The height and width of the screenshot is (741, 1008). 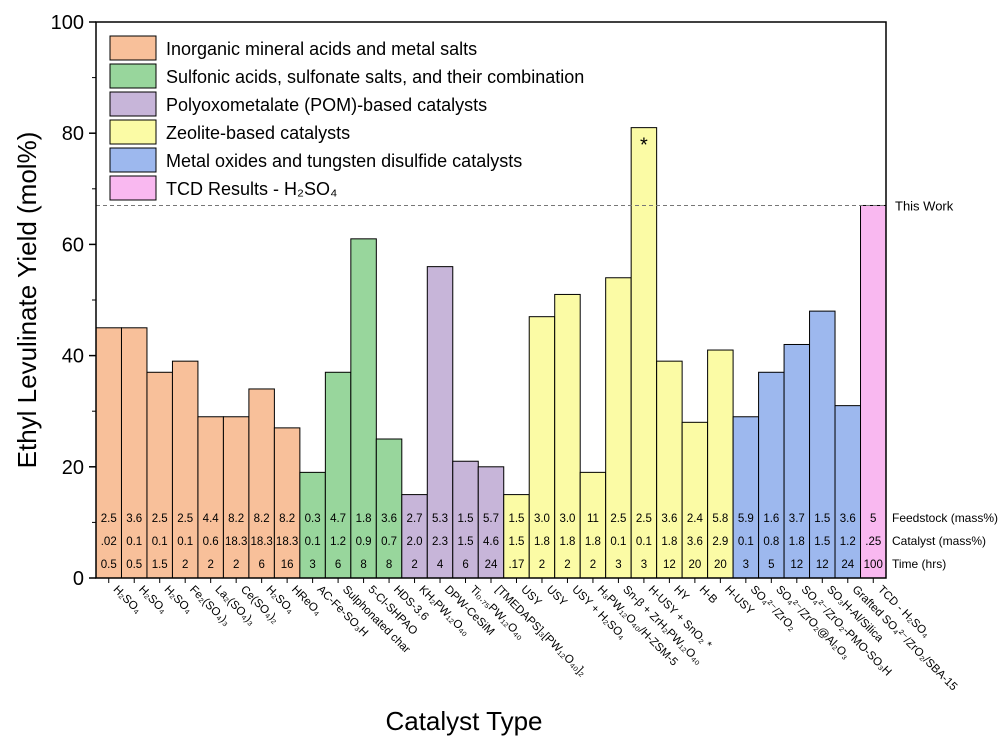 What do you see at coordinates (708, 595) in the screenshot?
I see `x-tick-label-24: H-B` at bounding box center [708, 595].